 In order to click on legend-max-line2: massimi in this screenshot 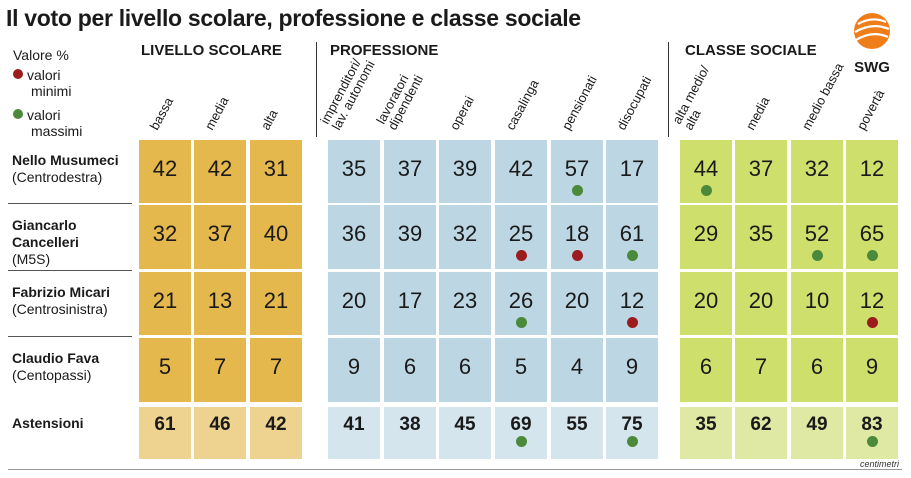, I will do `click(57, 131)`.